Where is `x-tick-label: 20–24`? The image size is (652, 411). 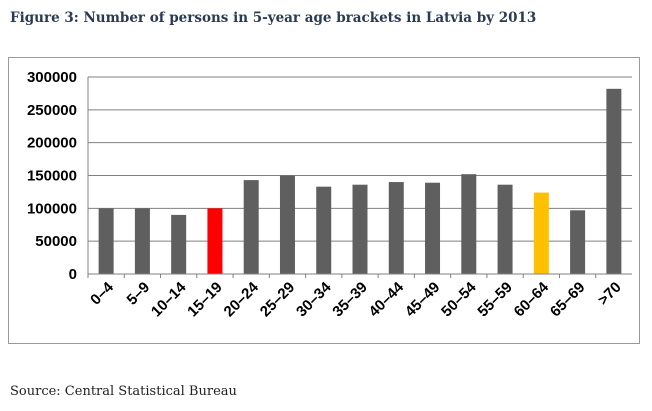 x-tick-label: 20–24 is located at coordinates (242, 299).